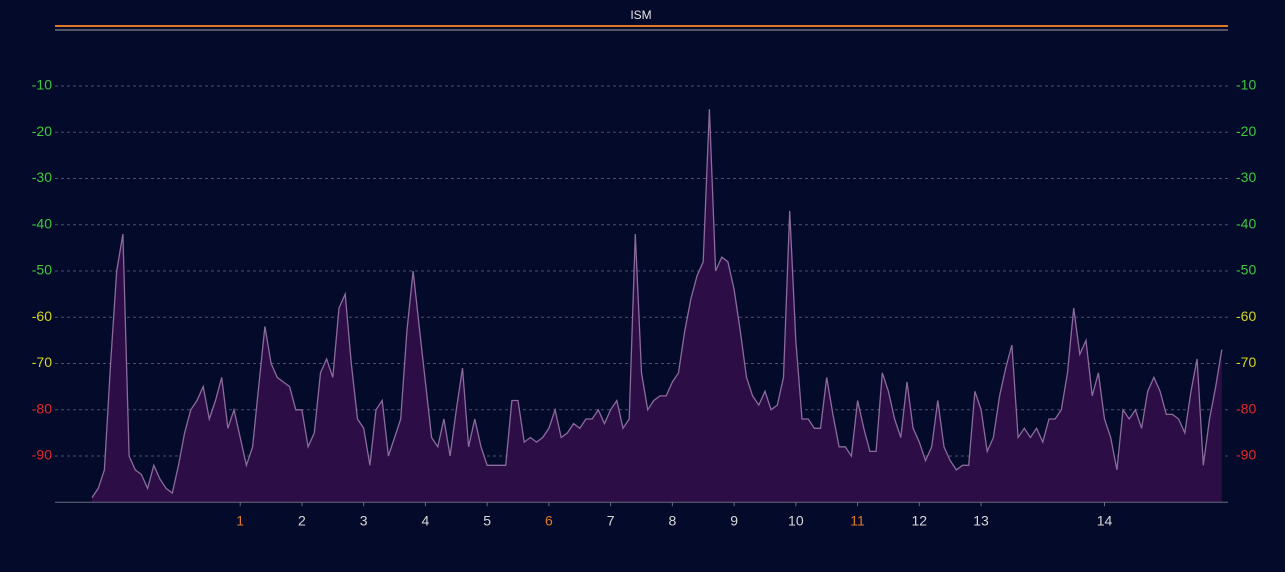  What do you see at coordinates (487, 521) in the screenshot?
I see `x-tick-label: 5` at bounding box center [487, 521].